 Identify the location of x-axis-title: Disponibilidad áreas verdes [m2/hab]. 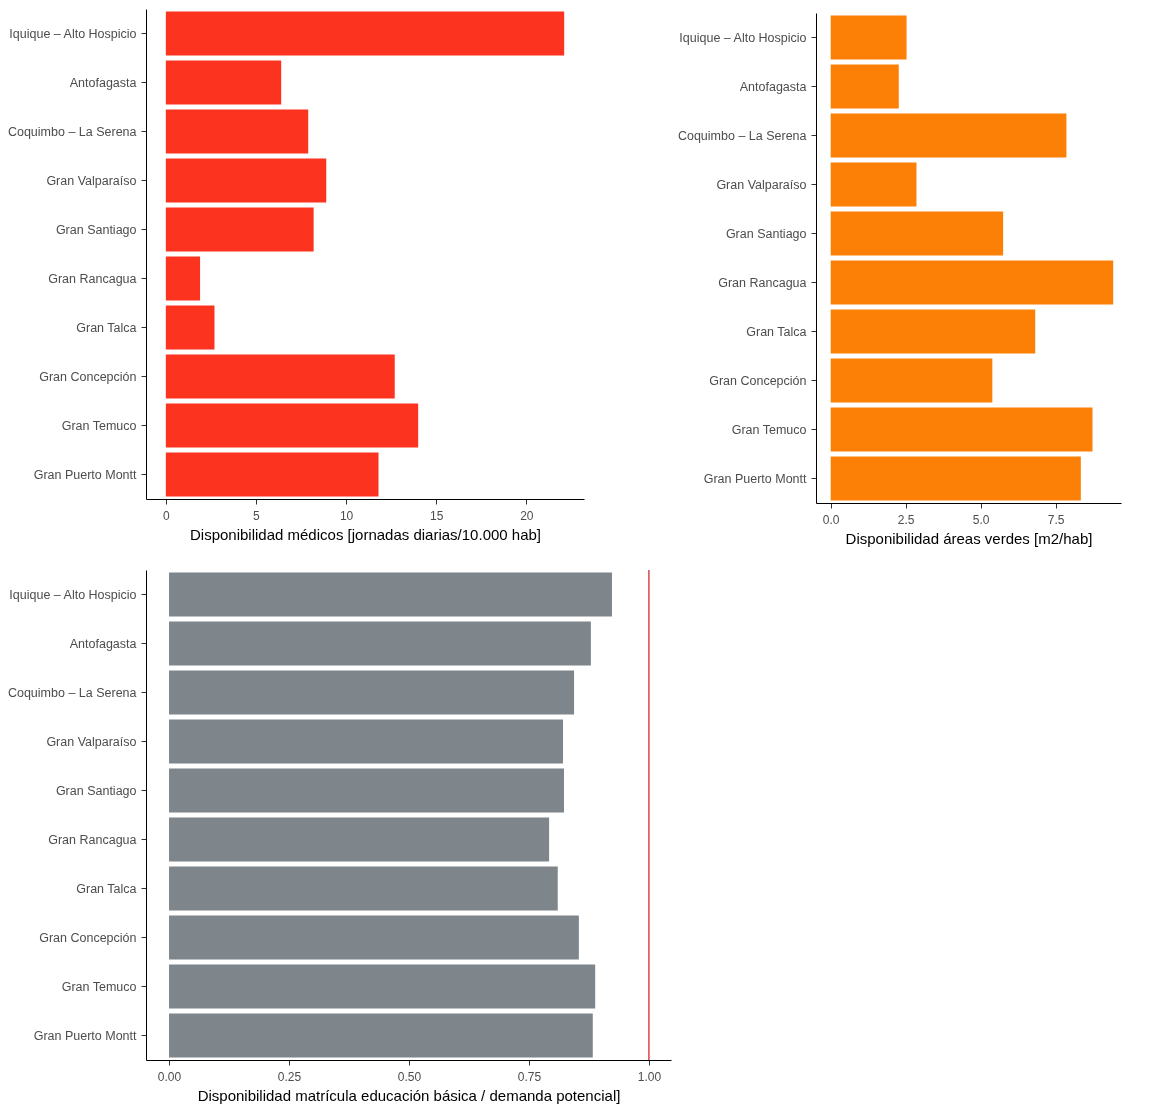
(969, 538).